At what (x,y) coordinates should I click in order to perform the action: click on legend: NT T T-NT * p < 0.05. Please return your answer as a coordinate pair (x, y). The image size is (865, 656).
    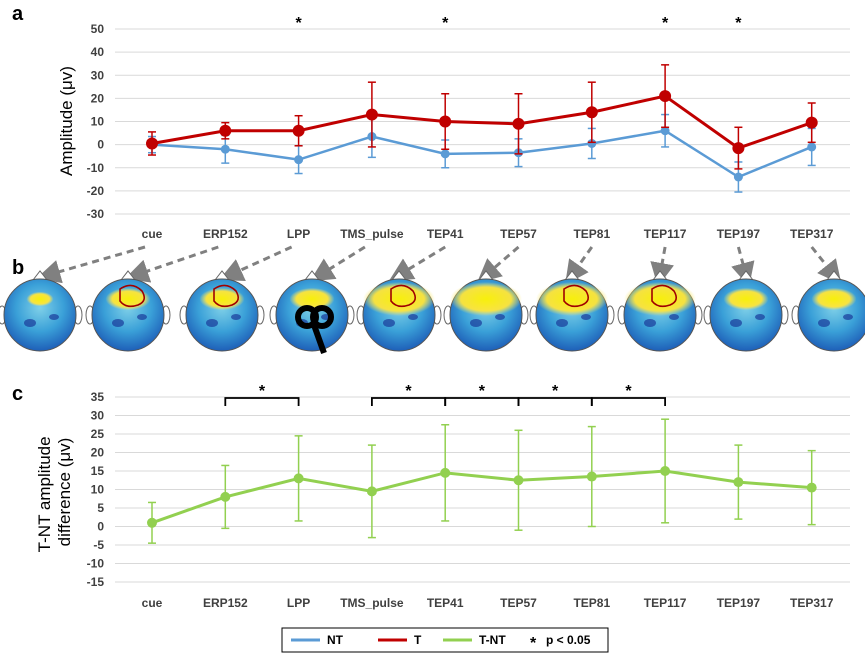
    Looking at the image, I should click on (445, 640).